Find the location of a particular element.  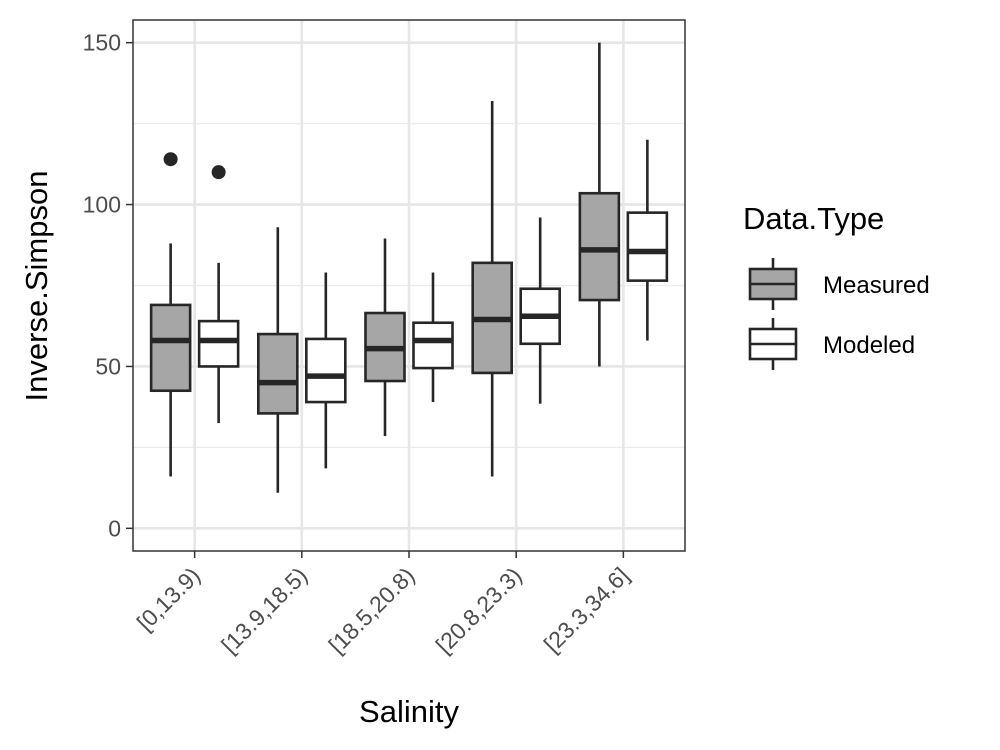

legend-item-modeled: Modeled is located at coordinates (831, 344).